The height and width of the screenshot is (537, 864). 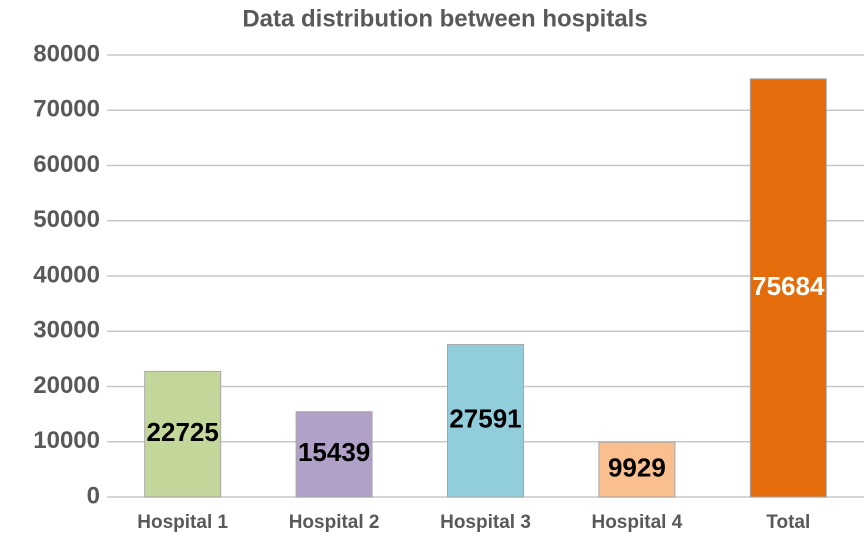 I want to click on data-label: 75684, so click(x=788, y=286).